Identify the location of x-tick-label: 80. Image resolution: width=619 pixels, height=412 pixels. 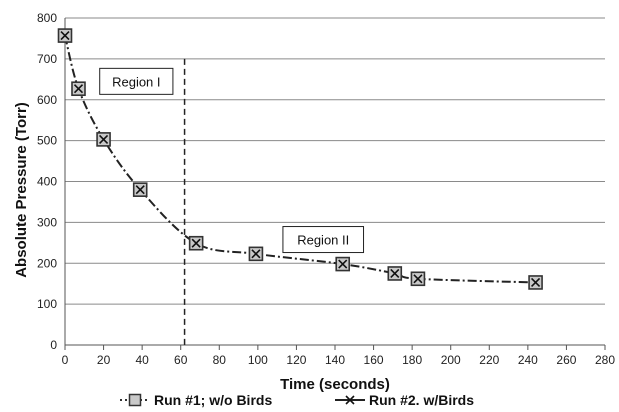
(220, 360).